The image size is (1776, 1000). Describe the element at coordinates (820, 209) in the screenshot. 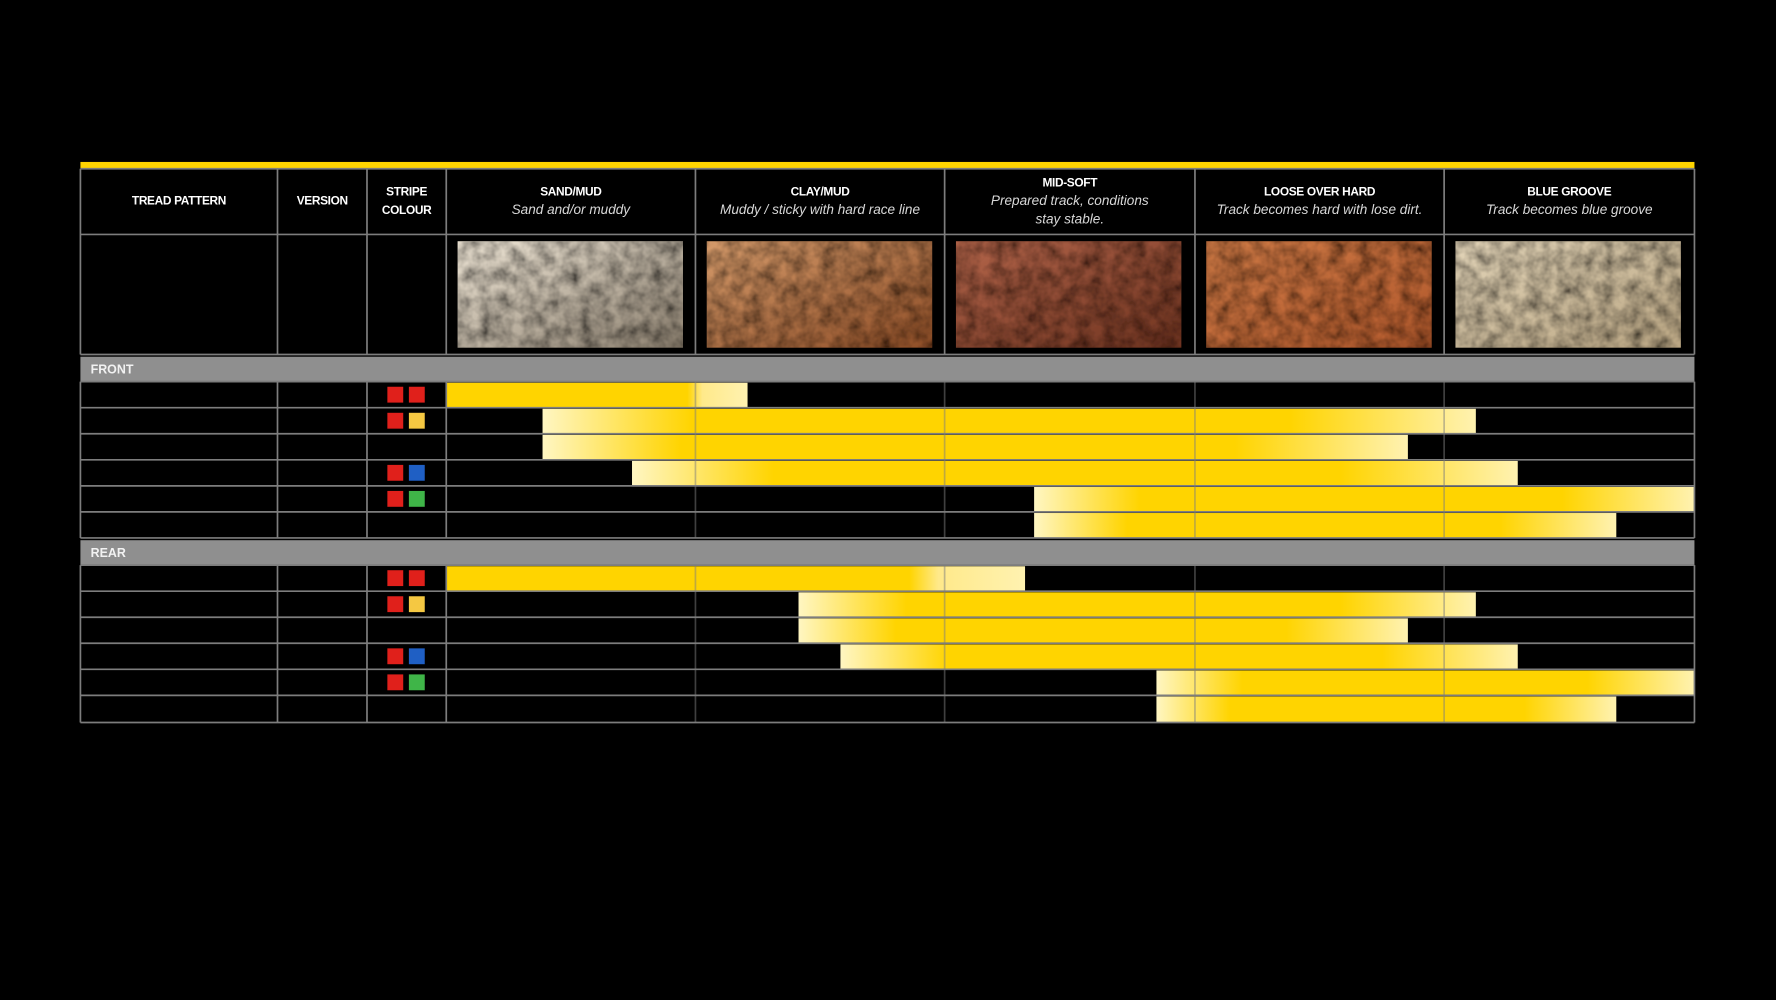

I see `column-subtitle: Muddy / sticky with hard race line` at that location.